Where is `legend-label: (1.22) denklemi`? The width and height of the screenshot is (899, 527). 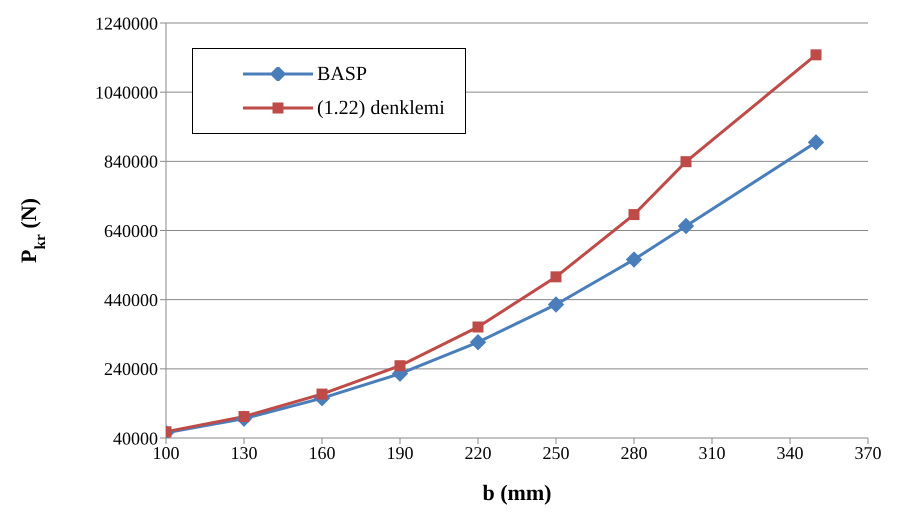
legend-label: (1.22) denklemi is located at coordinates (381, 108).